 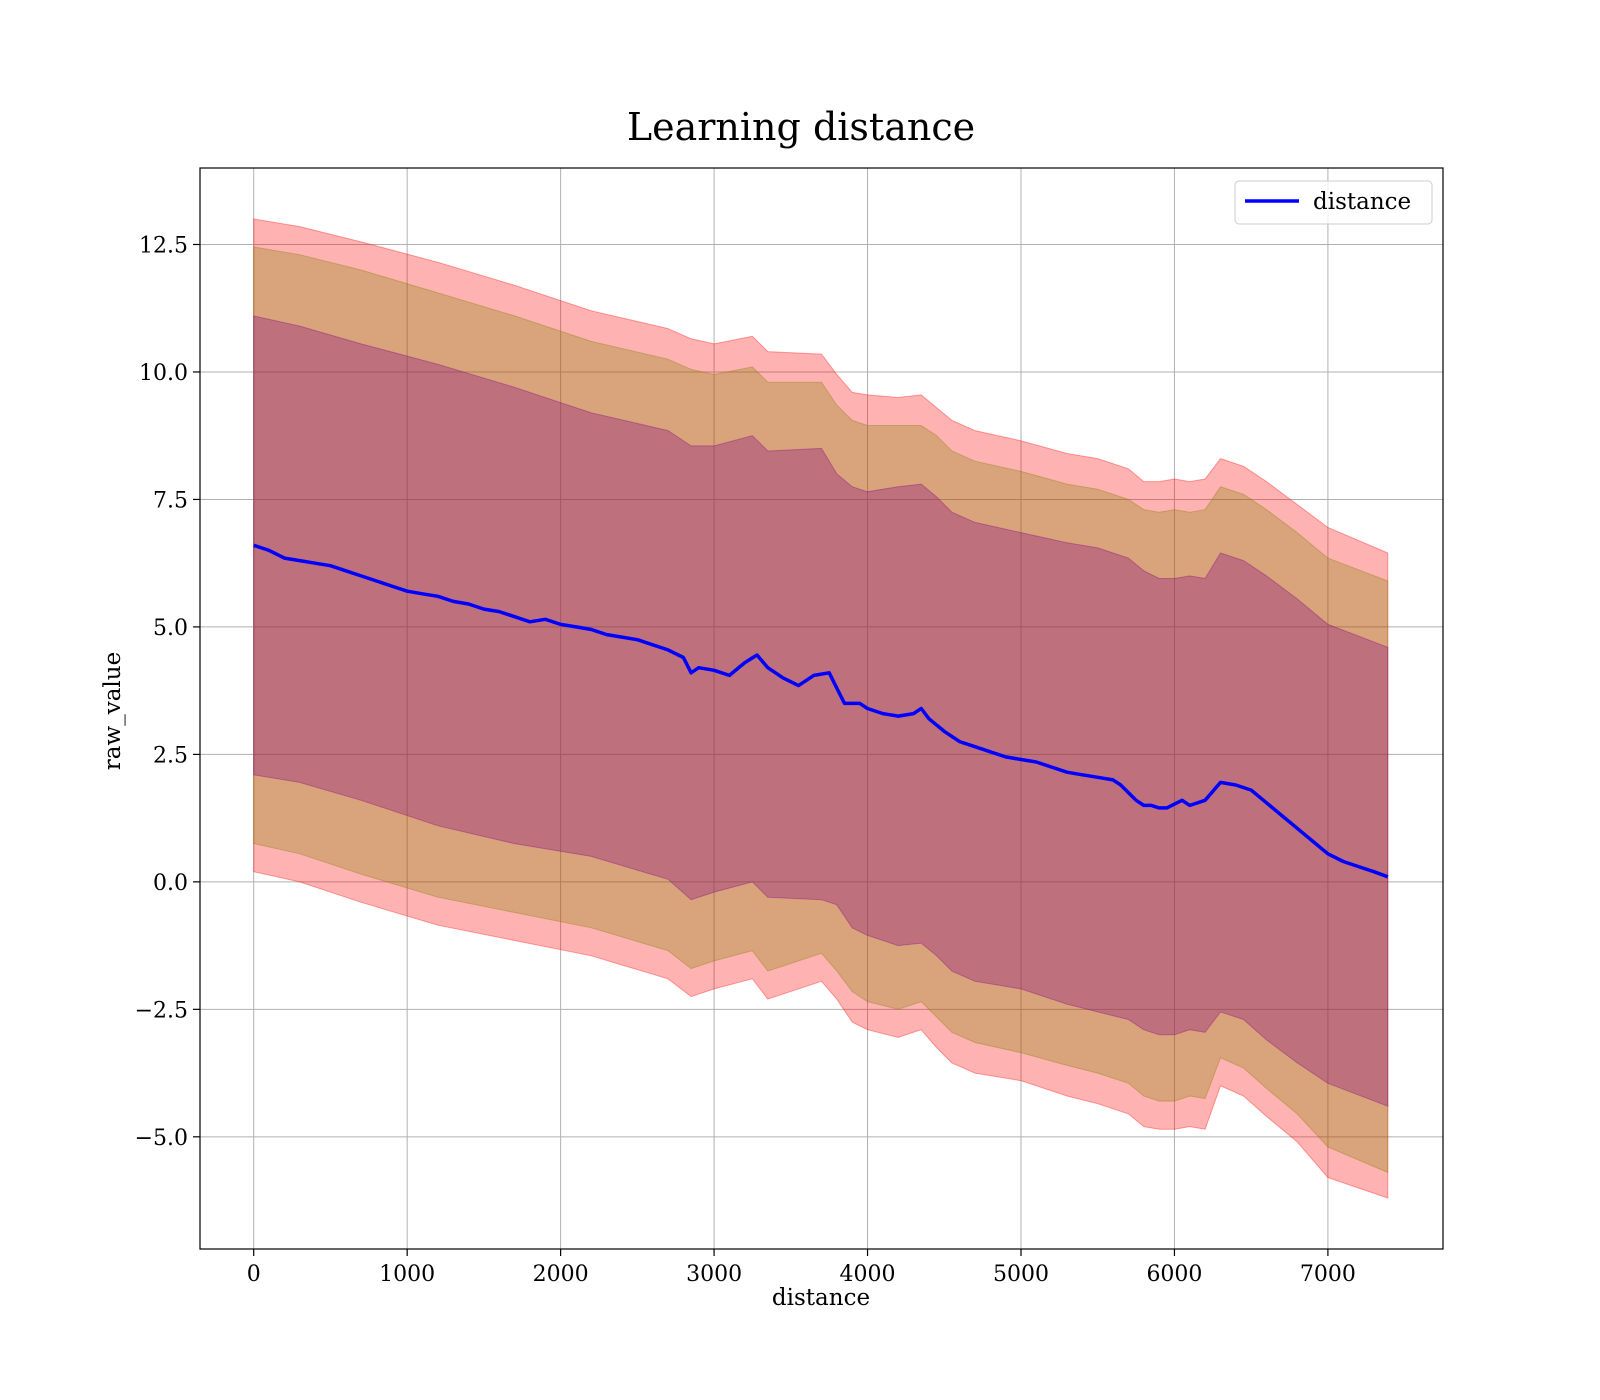 What do you see at coordinates (161, 1010) in the screenshot?
I see `y-tick-label: −2.5` at bounding box center [161, 1010].